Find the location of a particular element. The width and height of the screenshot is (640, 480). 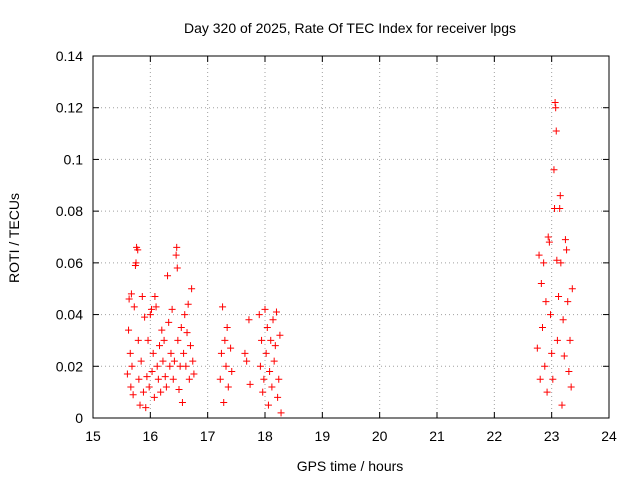

y-tick-label: 0 is located at coordinates (79, 418).